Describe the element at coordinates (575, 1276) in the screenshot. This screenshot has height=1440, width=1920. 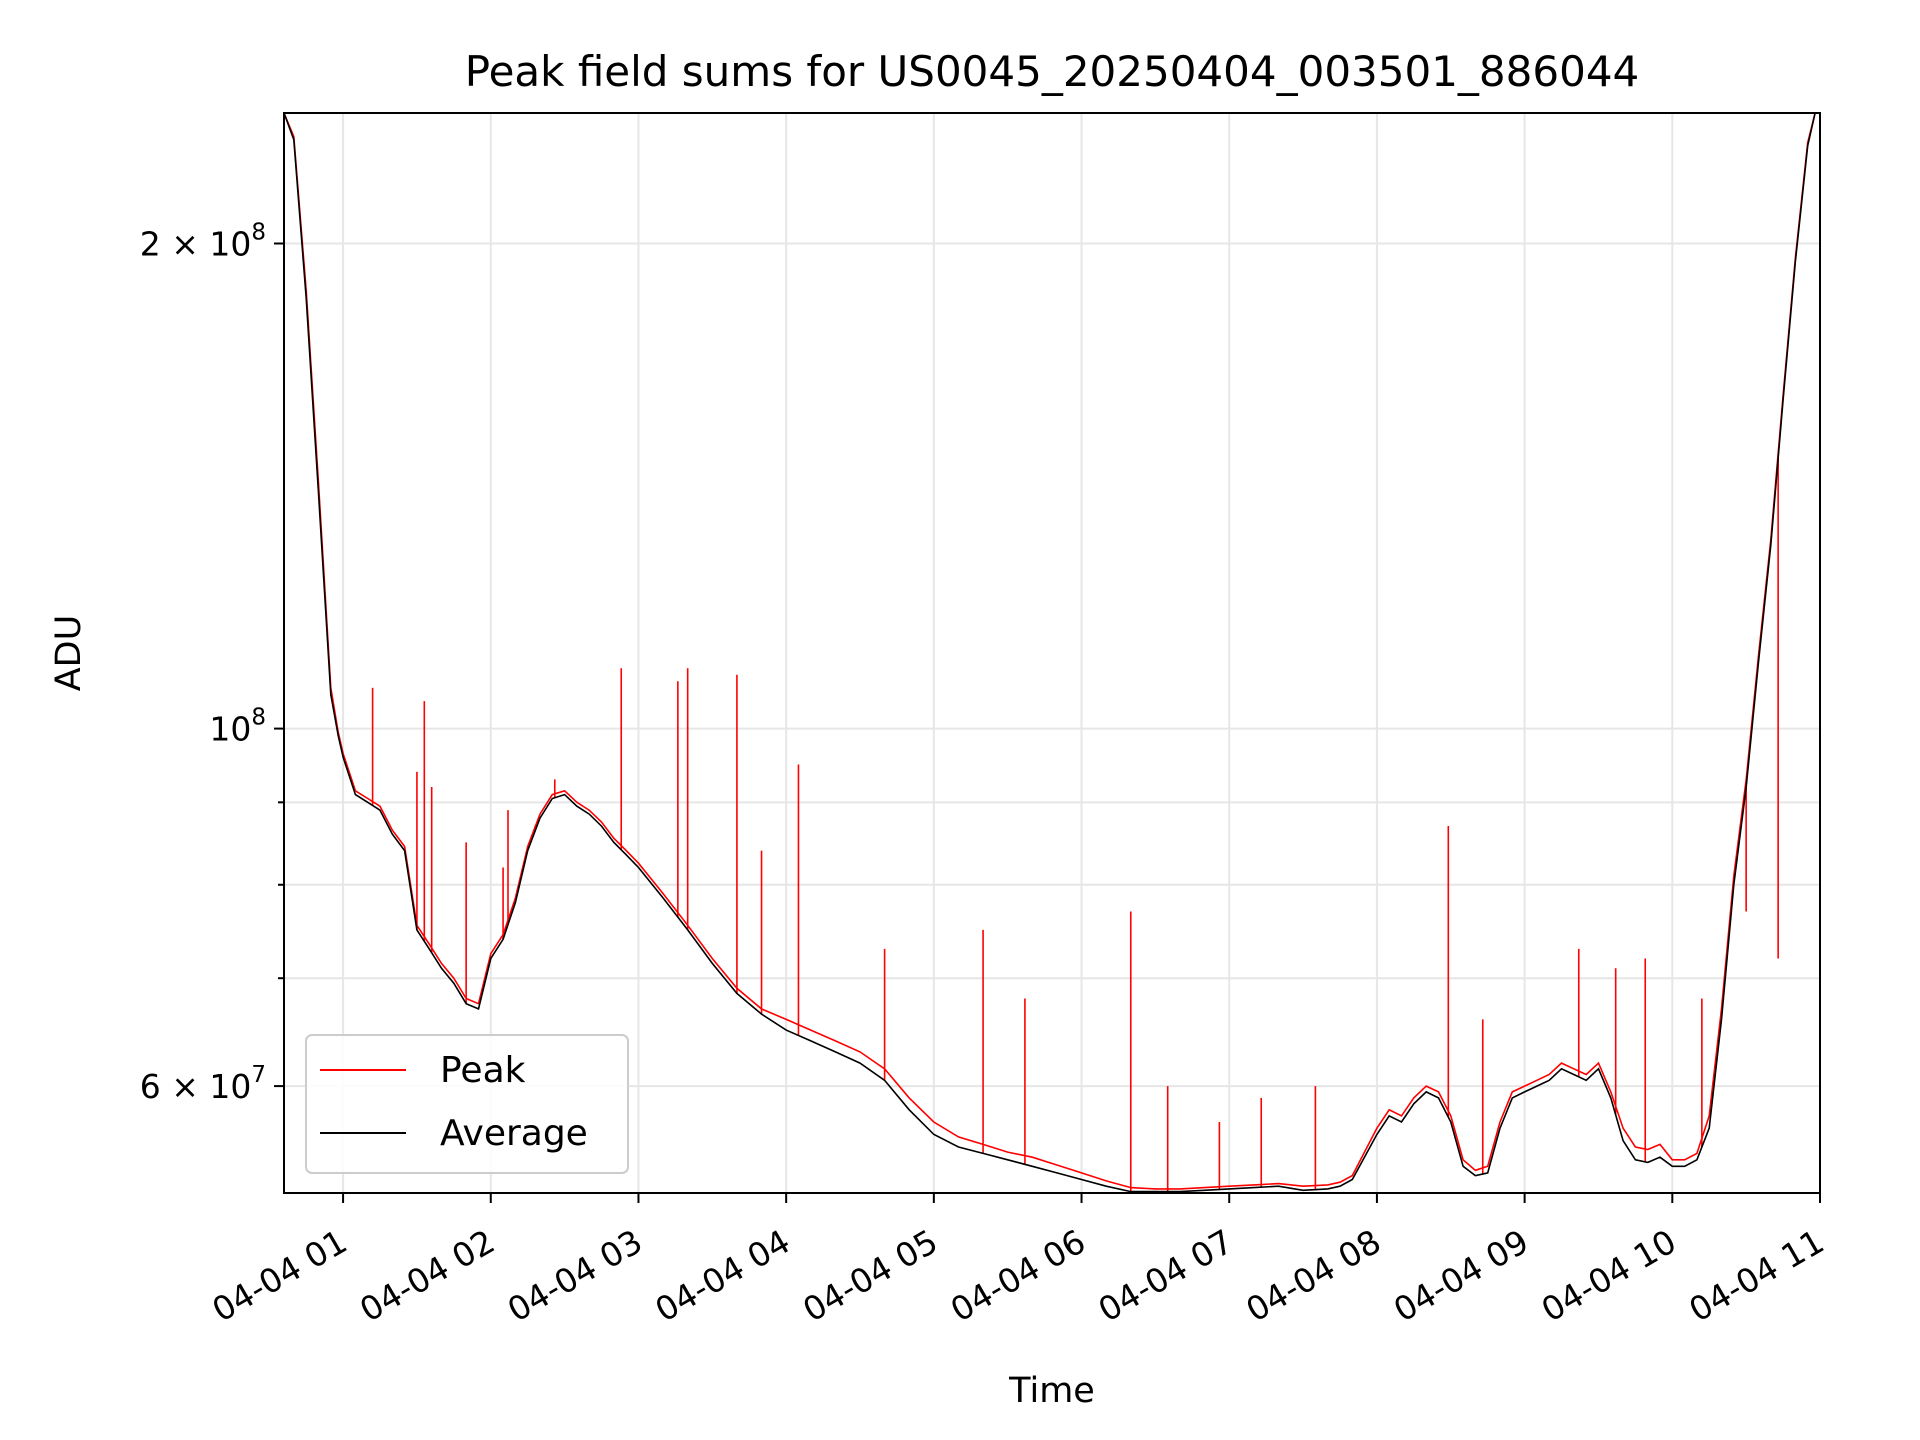
I see `x-tick-label: 04-04 03` at that location.